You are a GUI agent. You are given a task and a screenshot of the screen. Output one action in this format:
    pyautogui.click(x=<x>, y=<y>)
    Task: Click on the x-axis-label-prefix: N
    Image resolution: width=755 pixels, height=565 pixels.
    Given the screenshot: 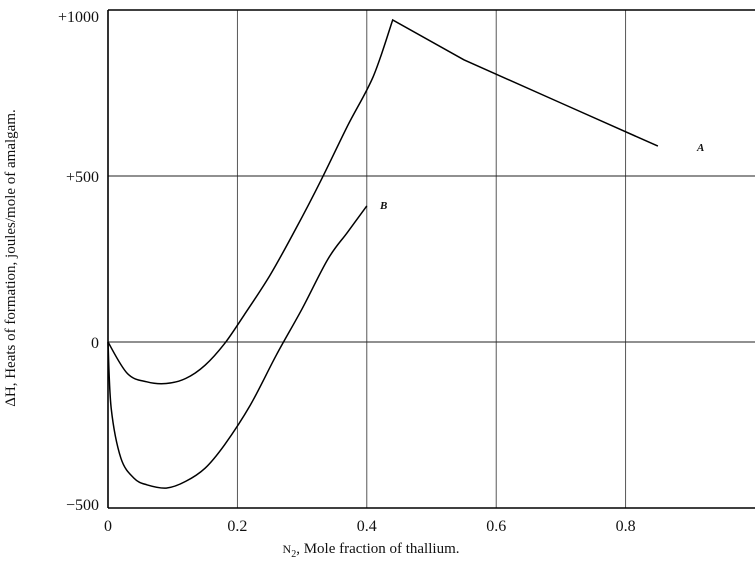 What is the action you would take?
    pyautogui.click(x=287, y=549)
    